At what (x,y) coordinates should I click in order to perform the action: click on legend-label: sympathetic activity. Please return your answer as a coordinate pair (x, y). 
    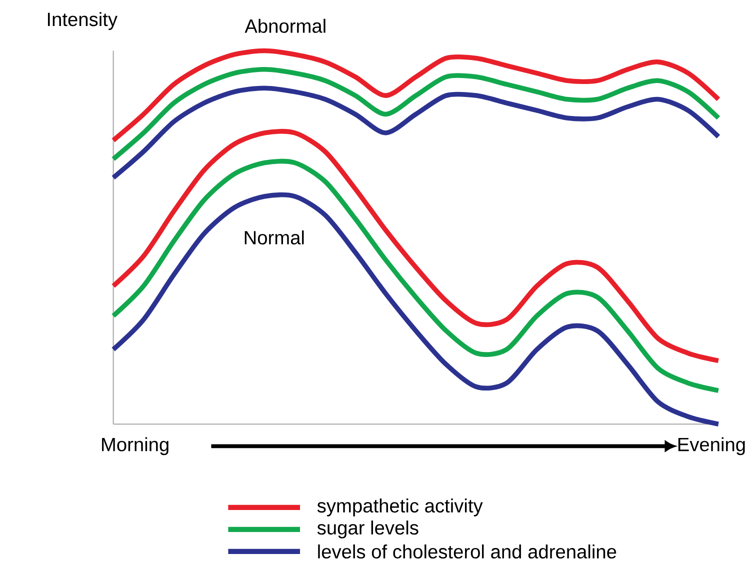
    Looking at the image, I should click on (400, 507).